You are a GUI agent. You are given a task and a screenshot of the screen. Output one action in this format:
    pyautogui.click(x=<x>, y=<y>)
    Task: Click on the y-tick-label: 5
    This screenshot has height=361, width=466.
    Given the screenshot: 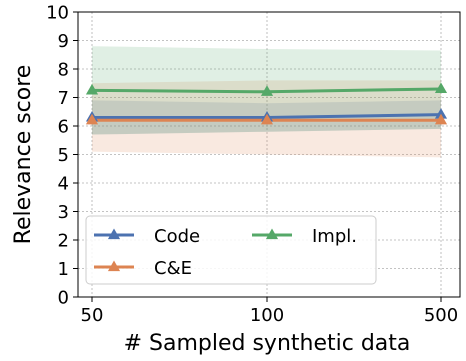 What is the action you would take?
    pyautogui.click(x=63, y=155)
    